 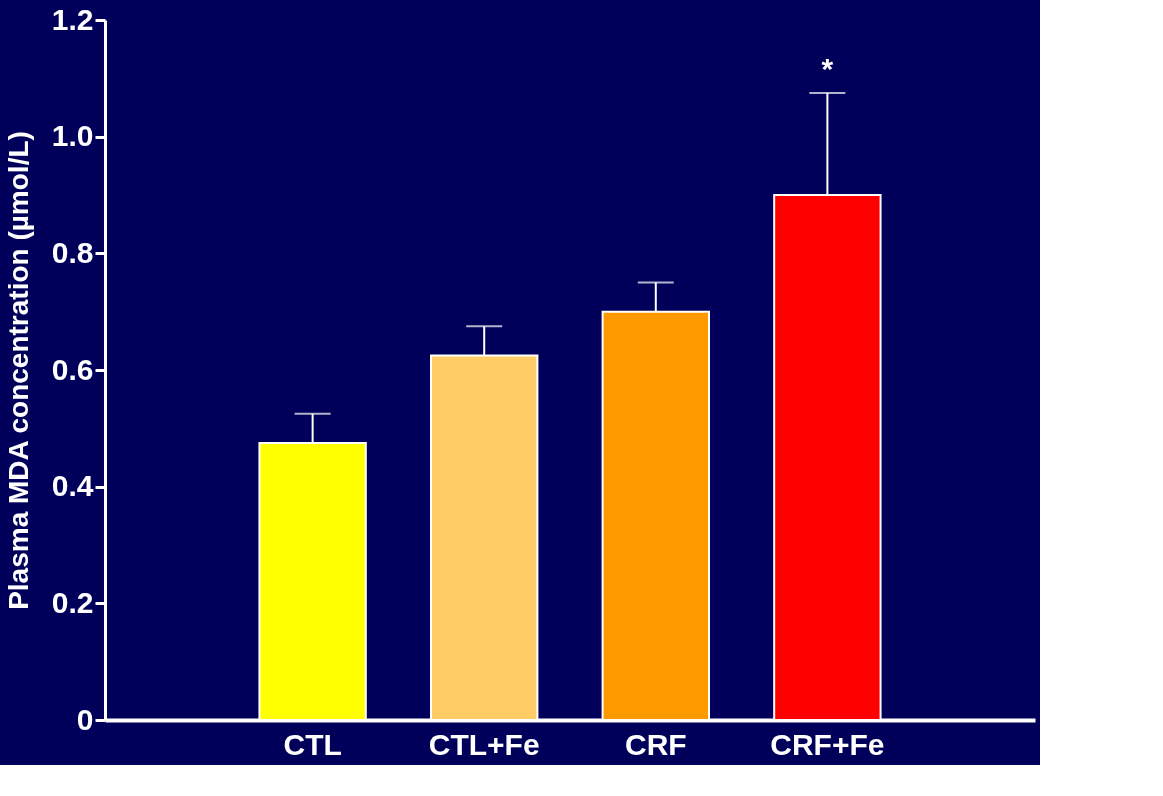 What do you see at coordinates (72, 602) in the screenshot?
I see `y-tick-label: 0.2` at bounding box center [72, 602].